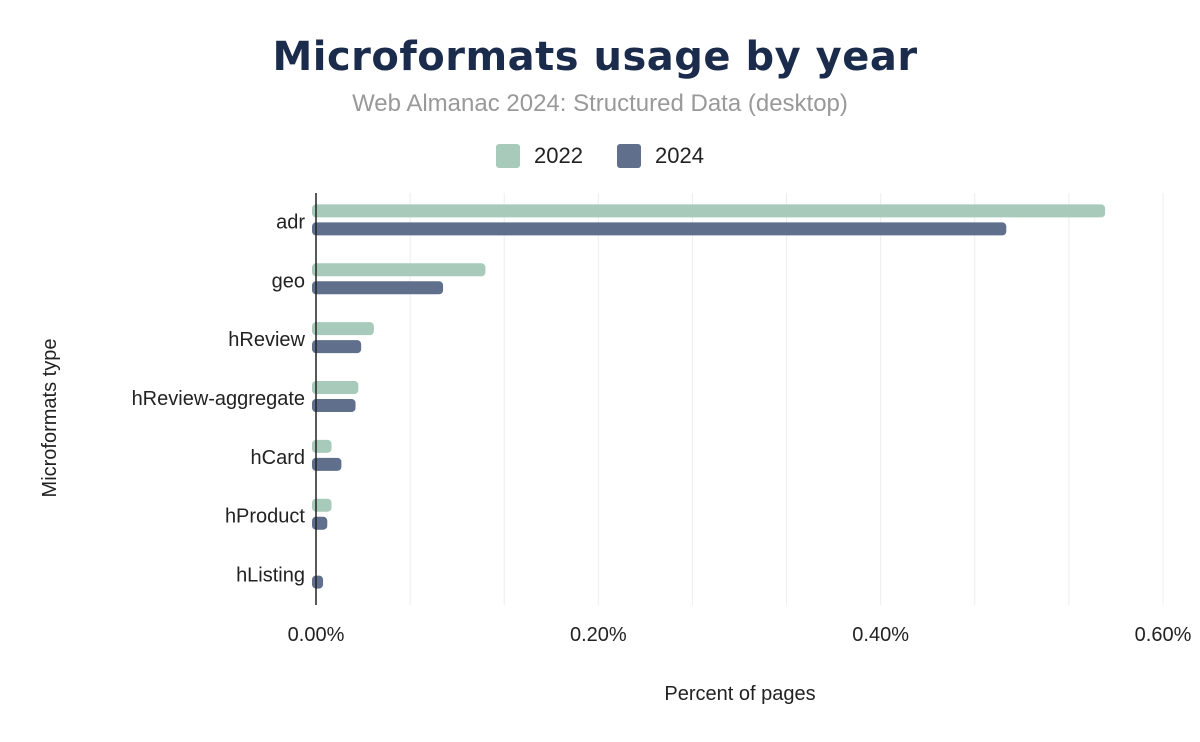  I want to click on bar-2022-hReview, so click(343, 329).